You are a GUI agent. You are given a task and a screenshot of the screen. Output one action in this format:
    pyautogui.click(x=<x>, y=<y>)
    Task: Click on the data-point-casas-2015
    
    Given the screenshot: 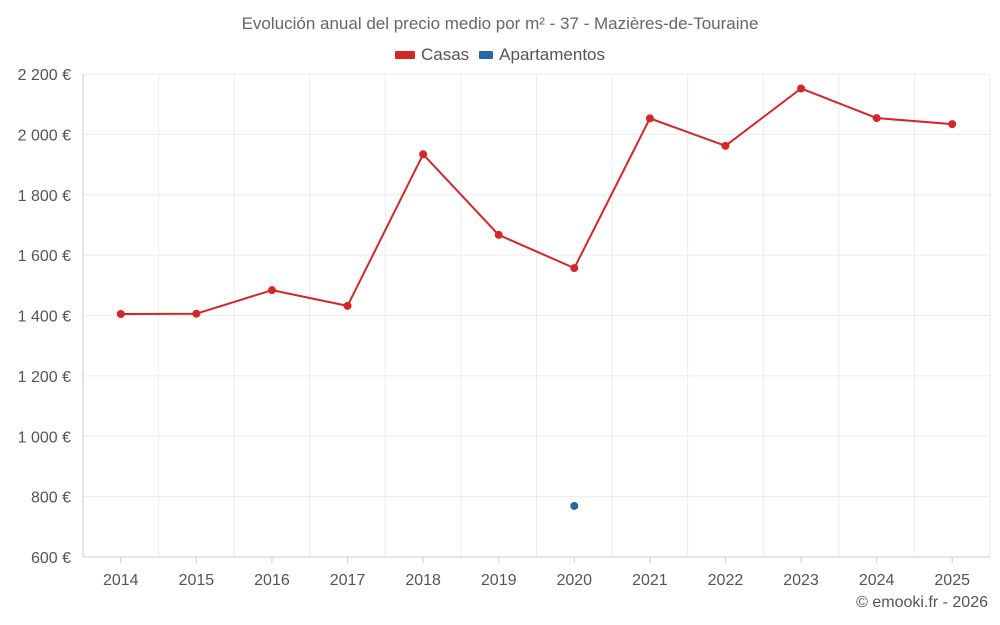 What is the action you would take?
    pyautogui.click(x=196, y=313)
    